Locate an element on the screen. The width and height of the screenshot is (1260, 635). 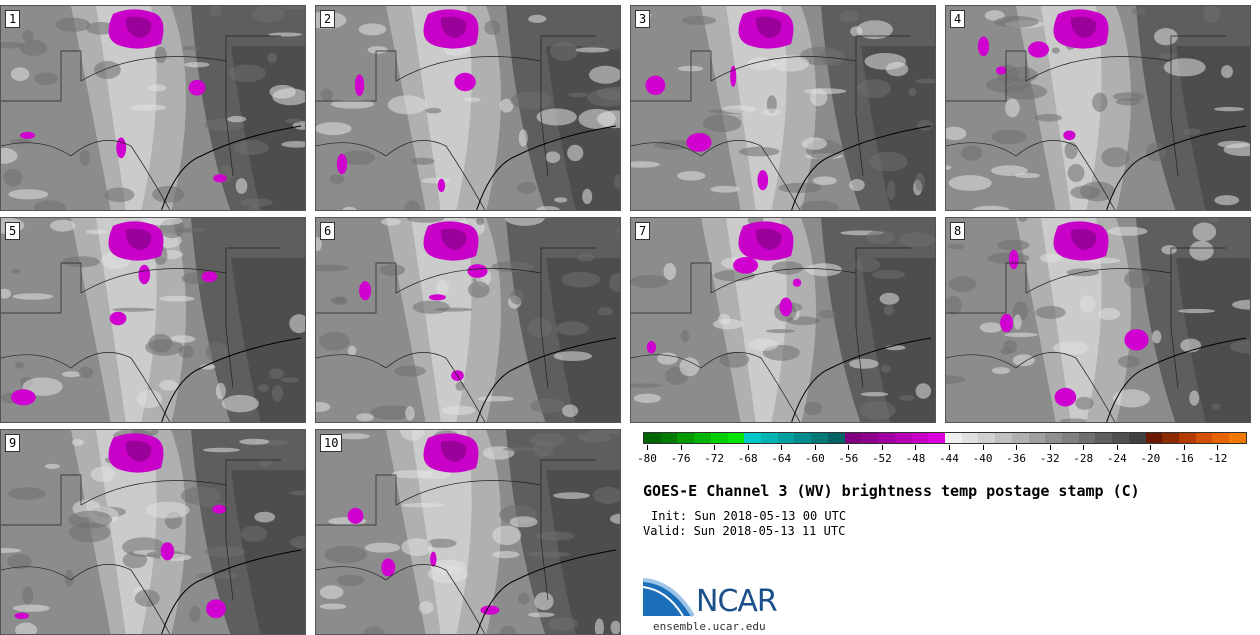
colorbar-tick-label: -56 is located at coordinates (848, 458).